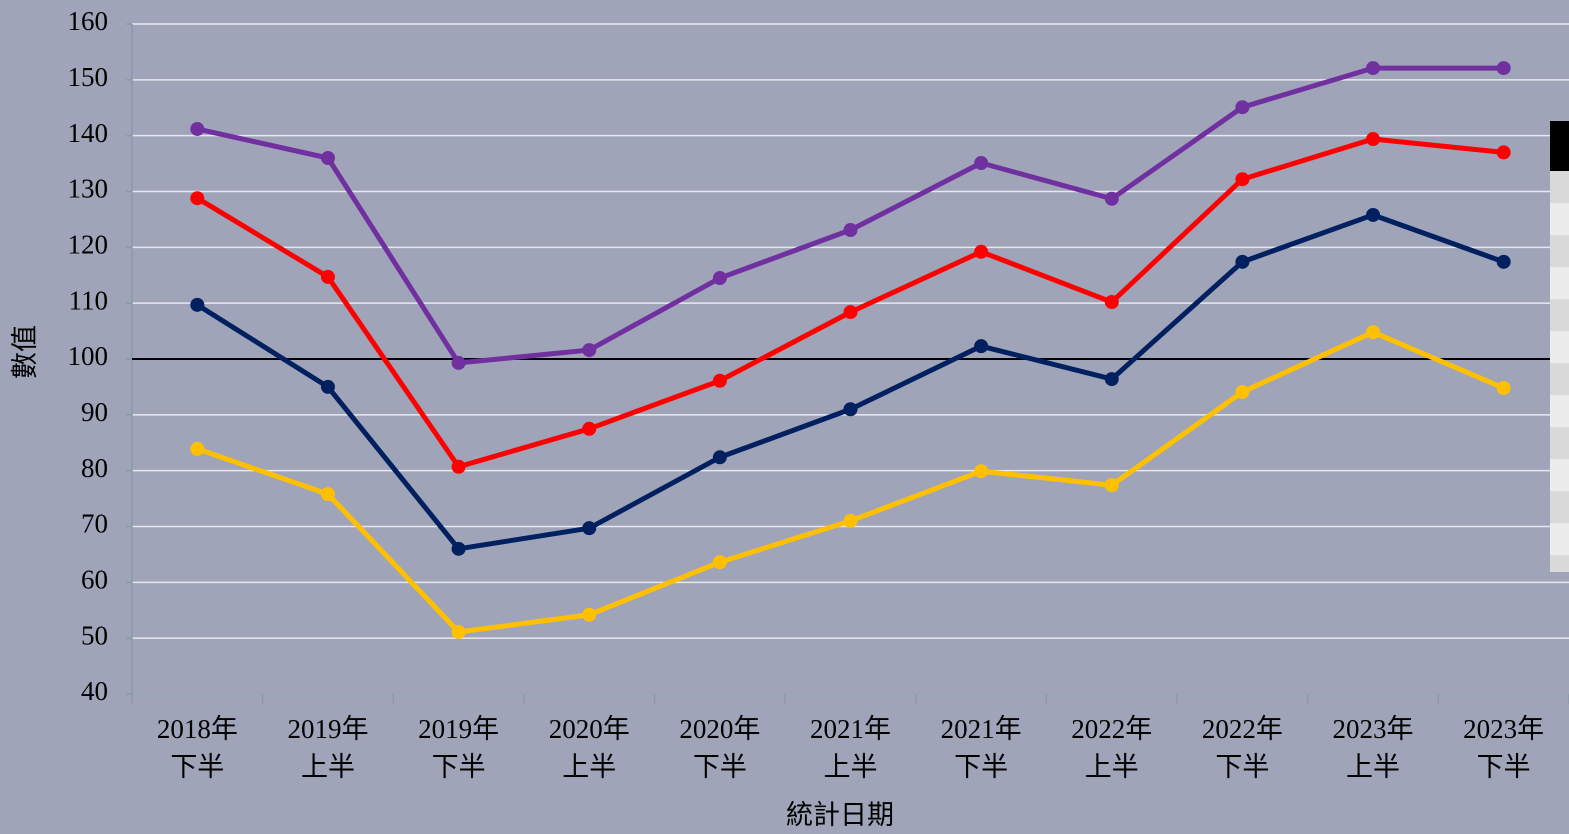 The image size is (1569, 834). What do you see at coordinates (88, 189) in the screenshot?
I see `y-tick-label: 130` at bounding box center [88, 189].